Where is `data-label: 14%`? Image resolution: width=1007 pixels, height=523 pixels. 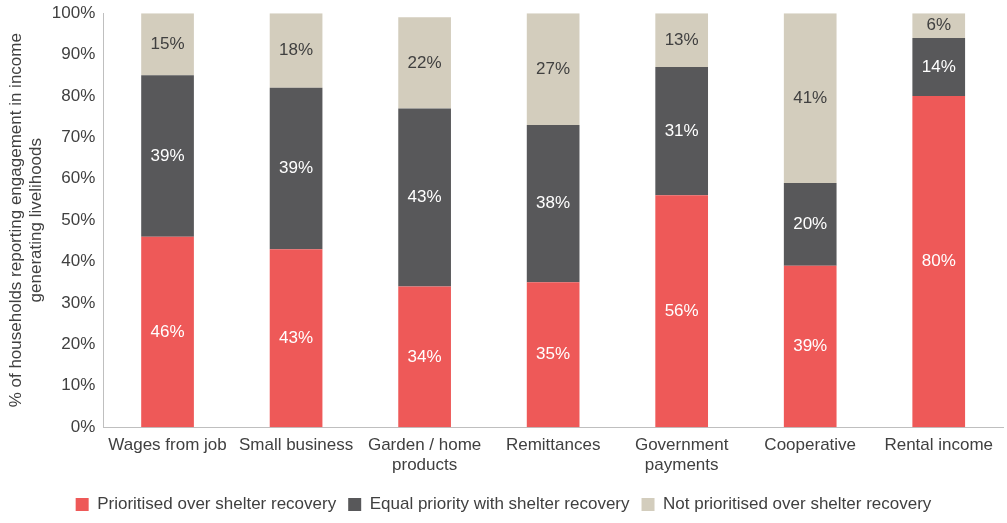 data-label: 14% is located at coordinates (938, 66).